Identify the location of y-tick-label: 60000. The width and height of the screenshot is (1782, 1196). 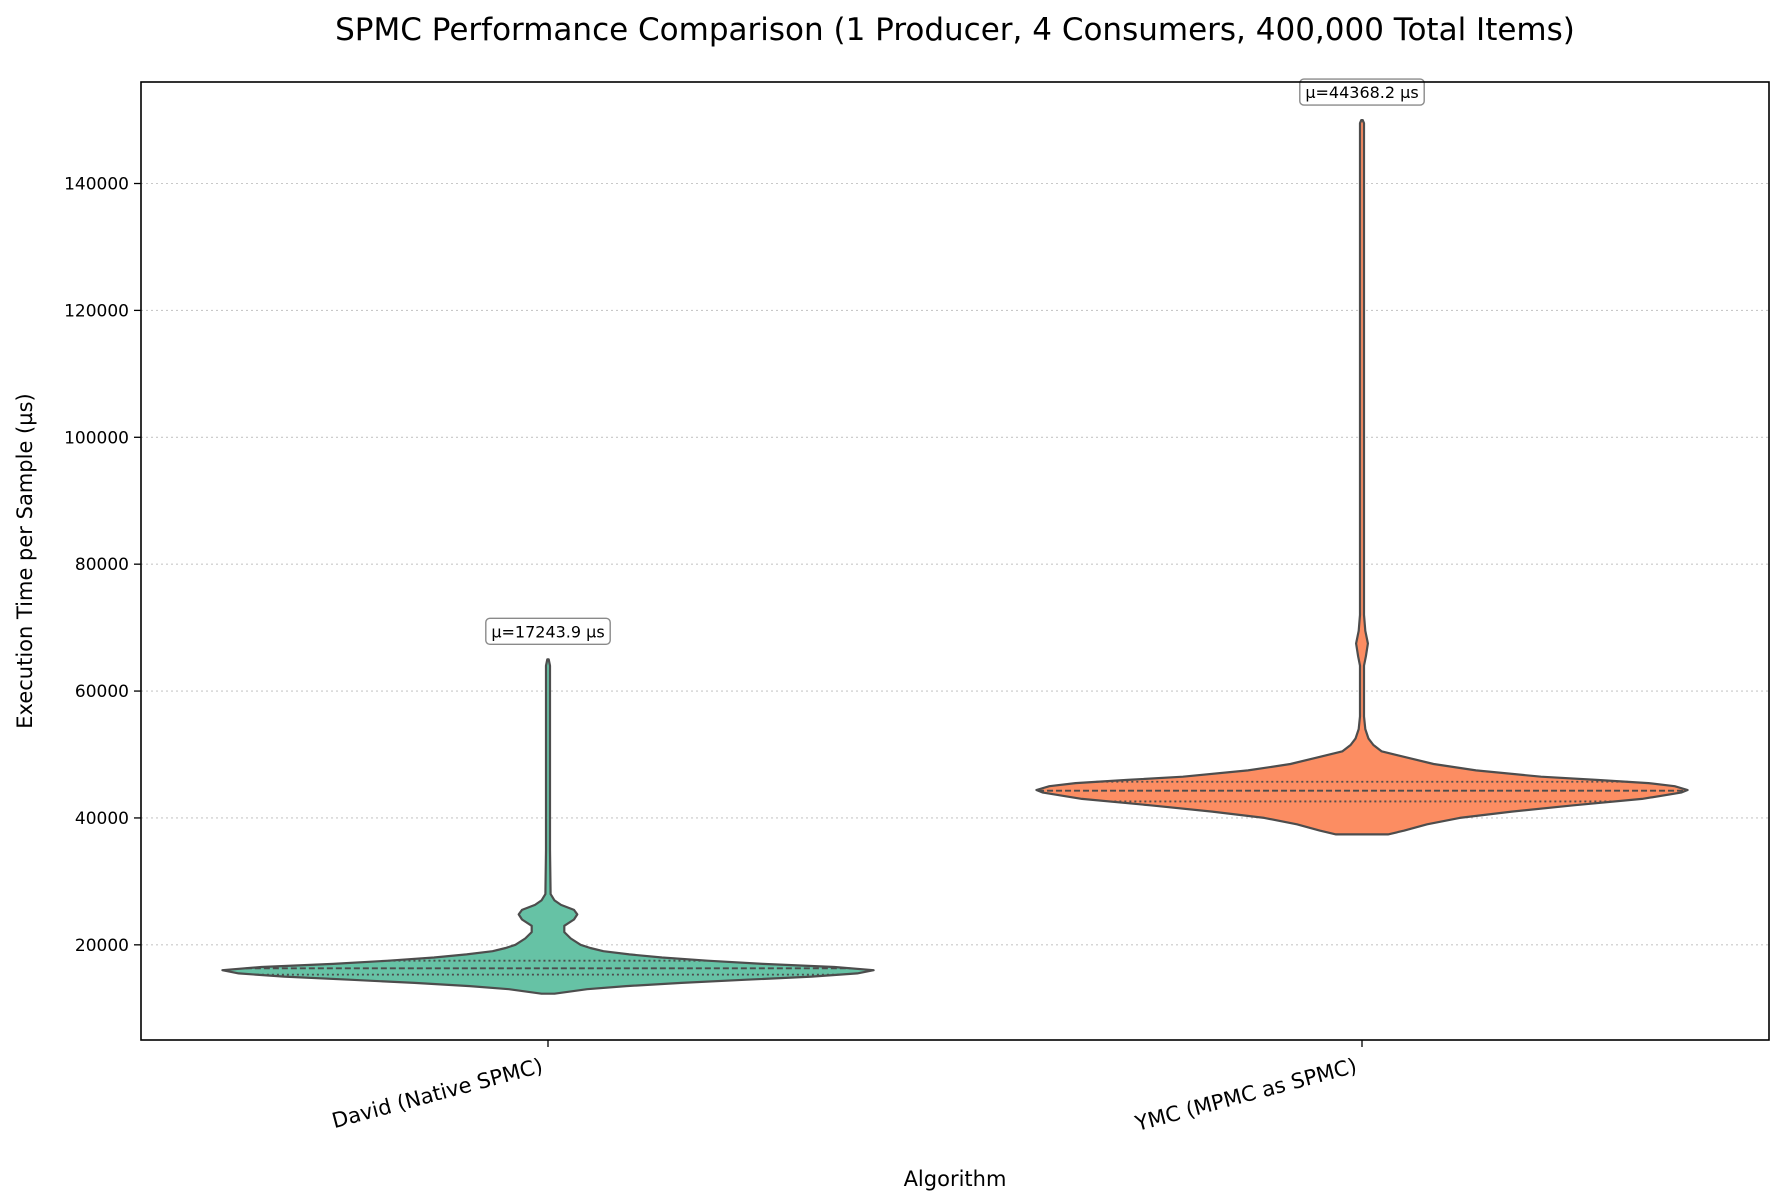
(102, 692).